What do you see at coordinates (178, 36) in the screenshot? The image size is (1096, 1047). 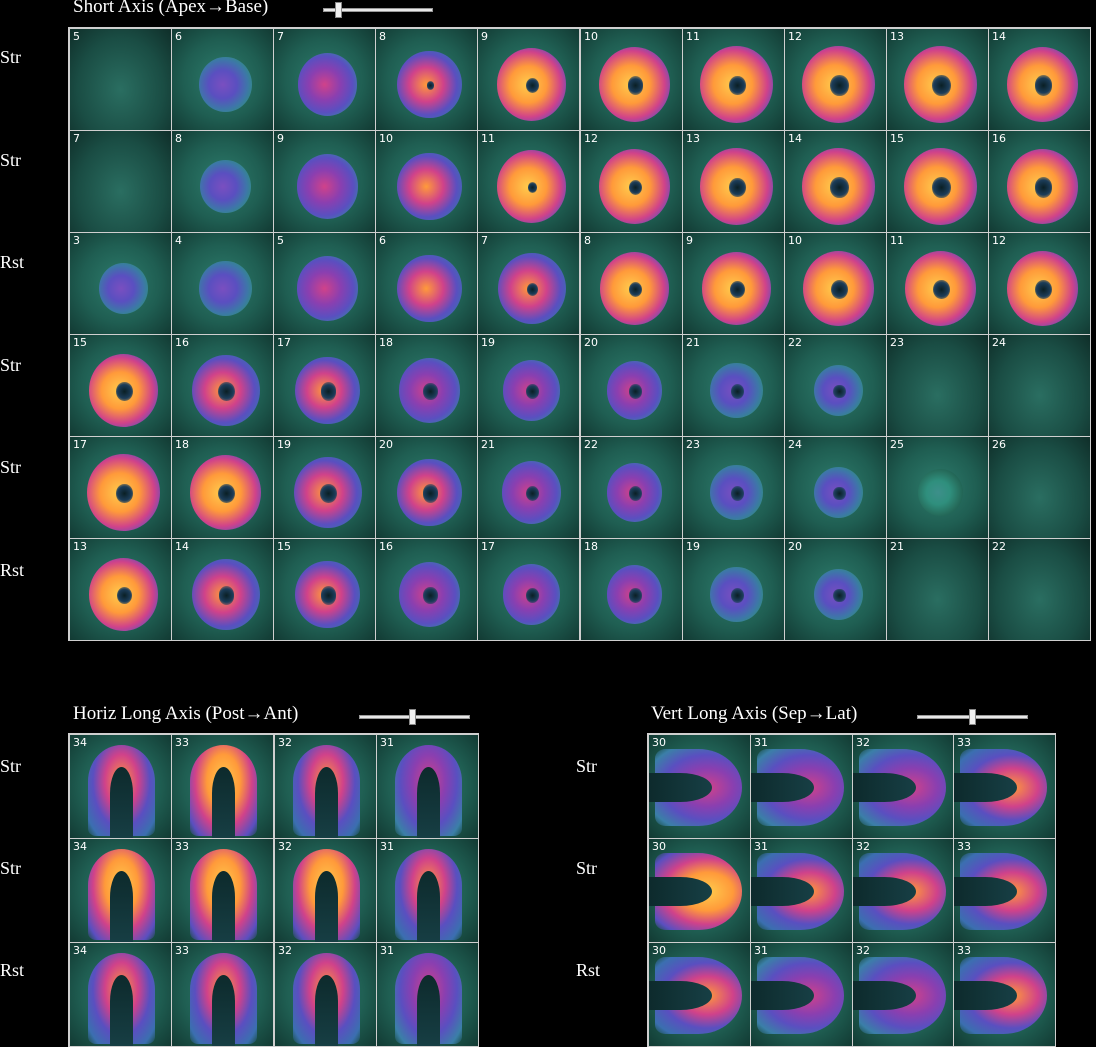 I see `slice-number: 6` at bounding box center [178, 36].